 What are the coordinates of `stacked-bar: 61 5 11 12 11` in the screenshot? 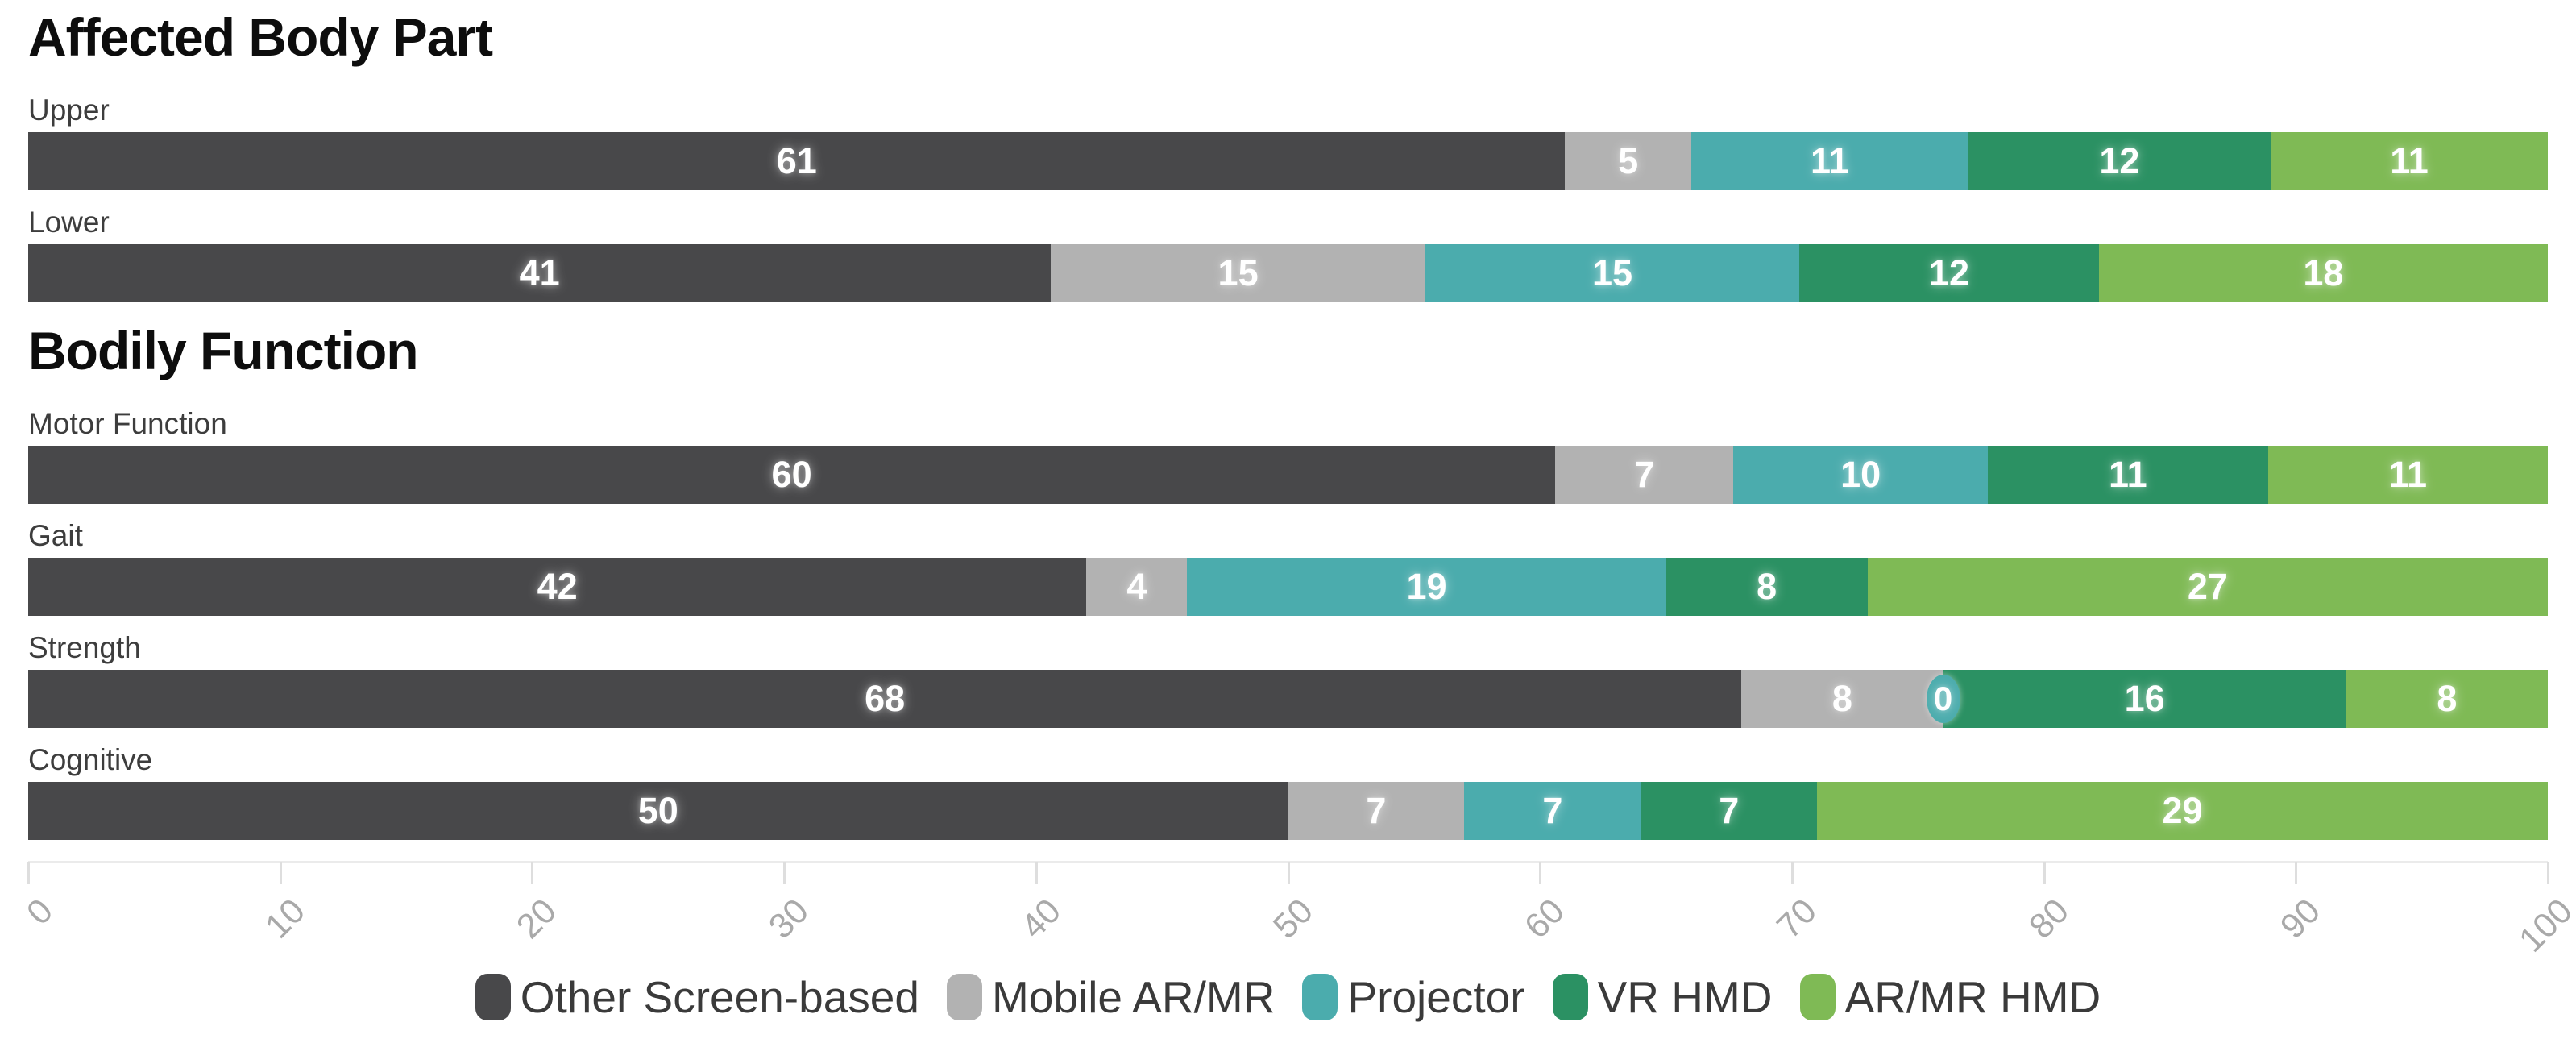 It's located at (1288, 160).